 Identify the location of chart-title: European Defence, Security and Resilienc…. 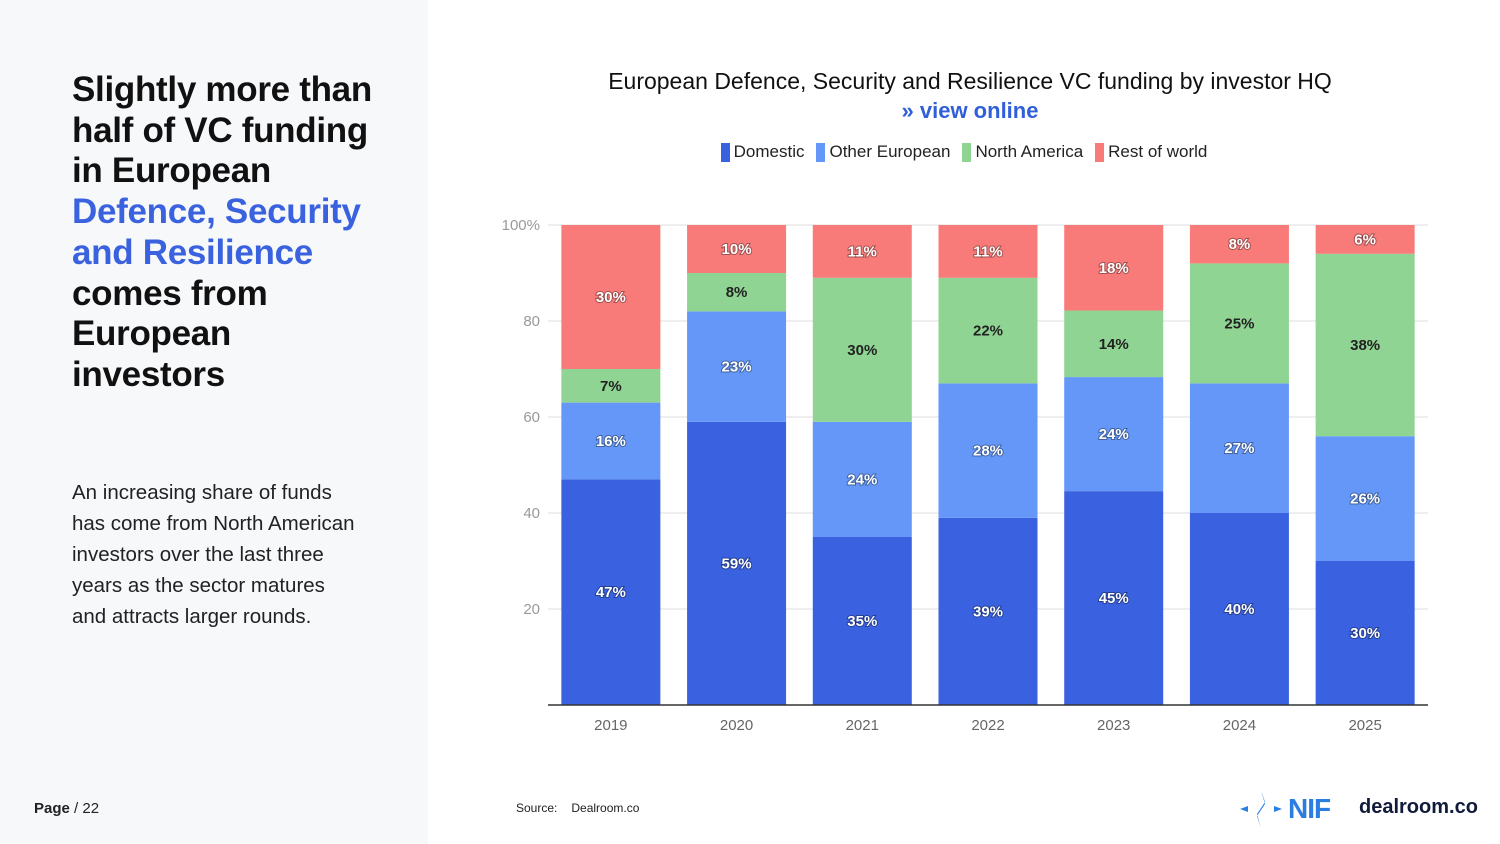
(970, 81).